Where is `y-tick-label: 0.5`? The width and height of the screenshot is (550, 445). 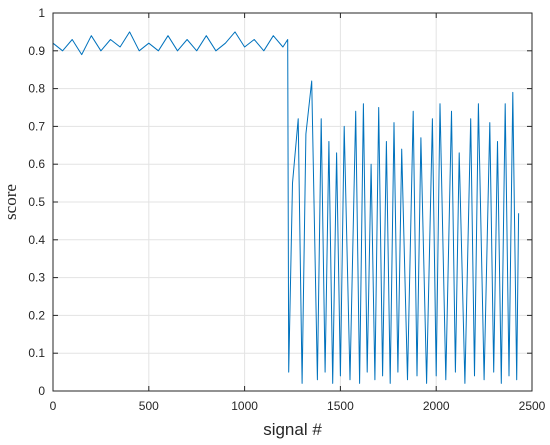
y-tick-label: 0.5 is located at coordinates (36, 202).